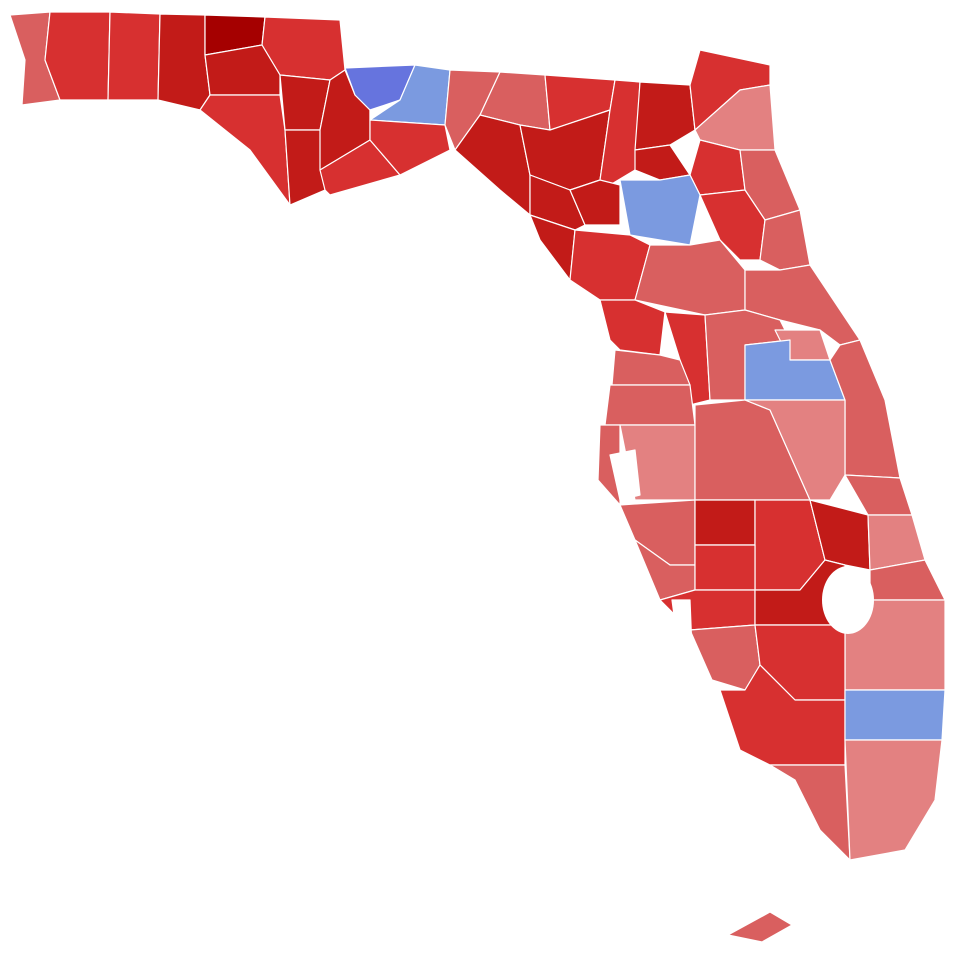 This screenshot has height=955, width=960. Describe the element at coordinates (848, 600) in the screenshot. I see `lake` at that location.